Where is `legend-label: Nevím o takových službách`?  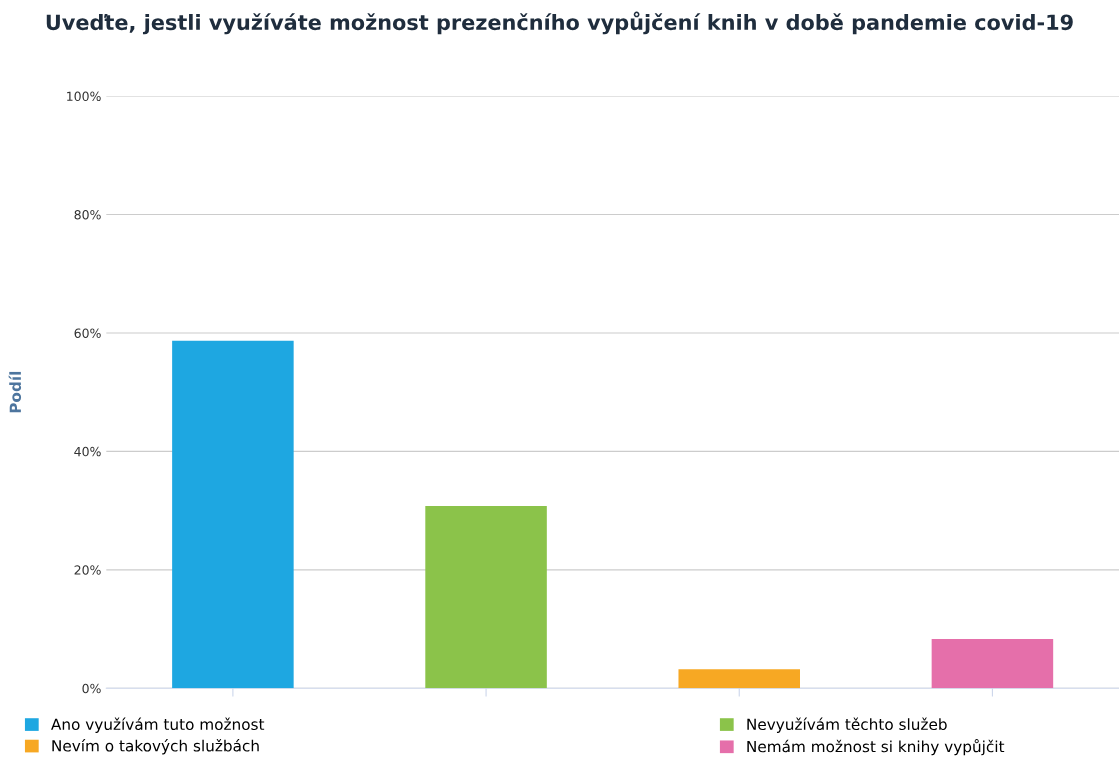
legend-label: Nevím o takových službách is located at coordinates (155, 747).